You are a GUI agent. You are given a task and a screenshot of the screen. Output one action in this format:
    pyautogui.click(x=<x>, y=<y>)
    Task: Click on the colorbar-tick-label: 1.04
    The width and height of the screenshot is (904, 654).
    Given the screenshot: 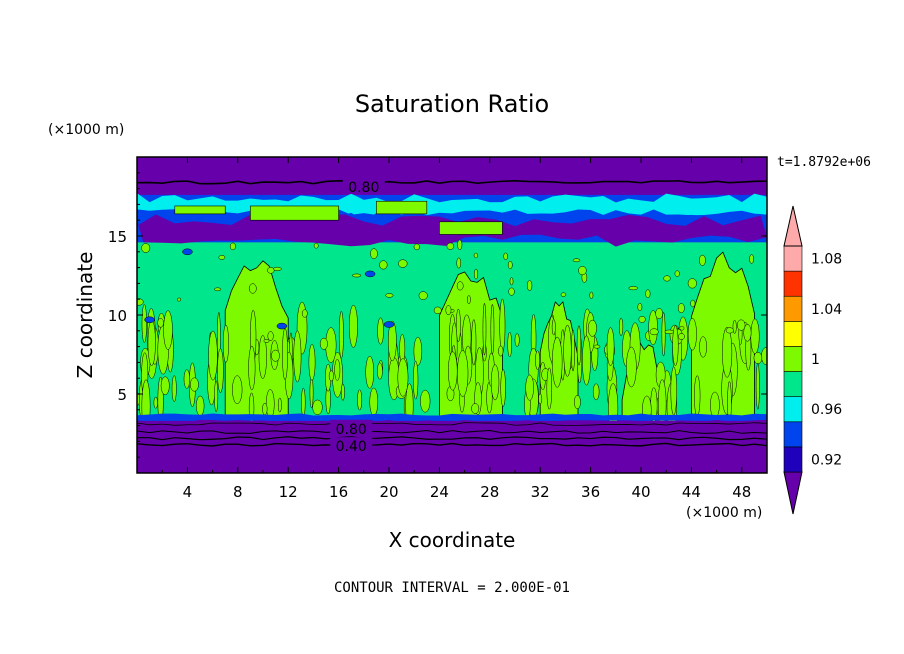 What is the action you would take?
    pyautogui.click(x=826, y=310)
    